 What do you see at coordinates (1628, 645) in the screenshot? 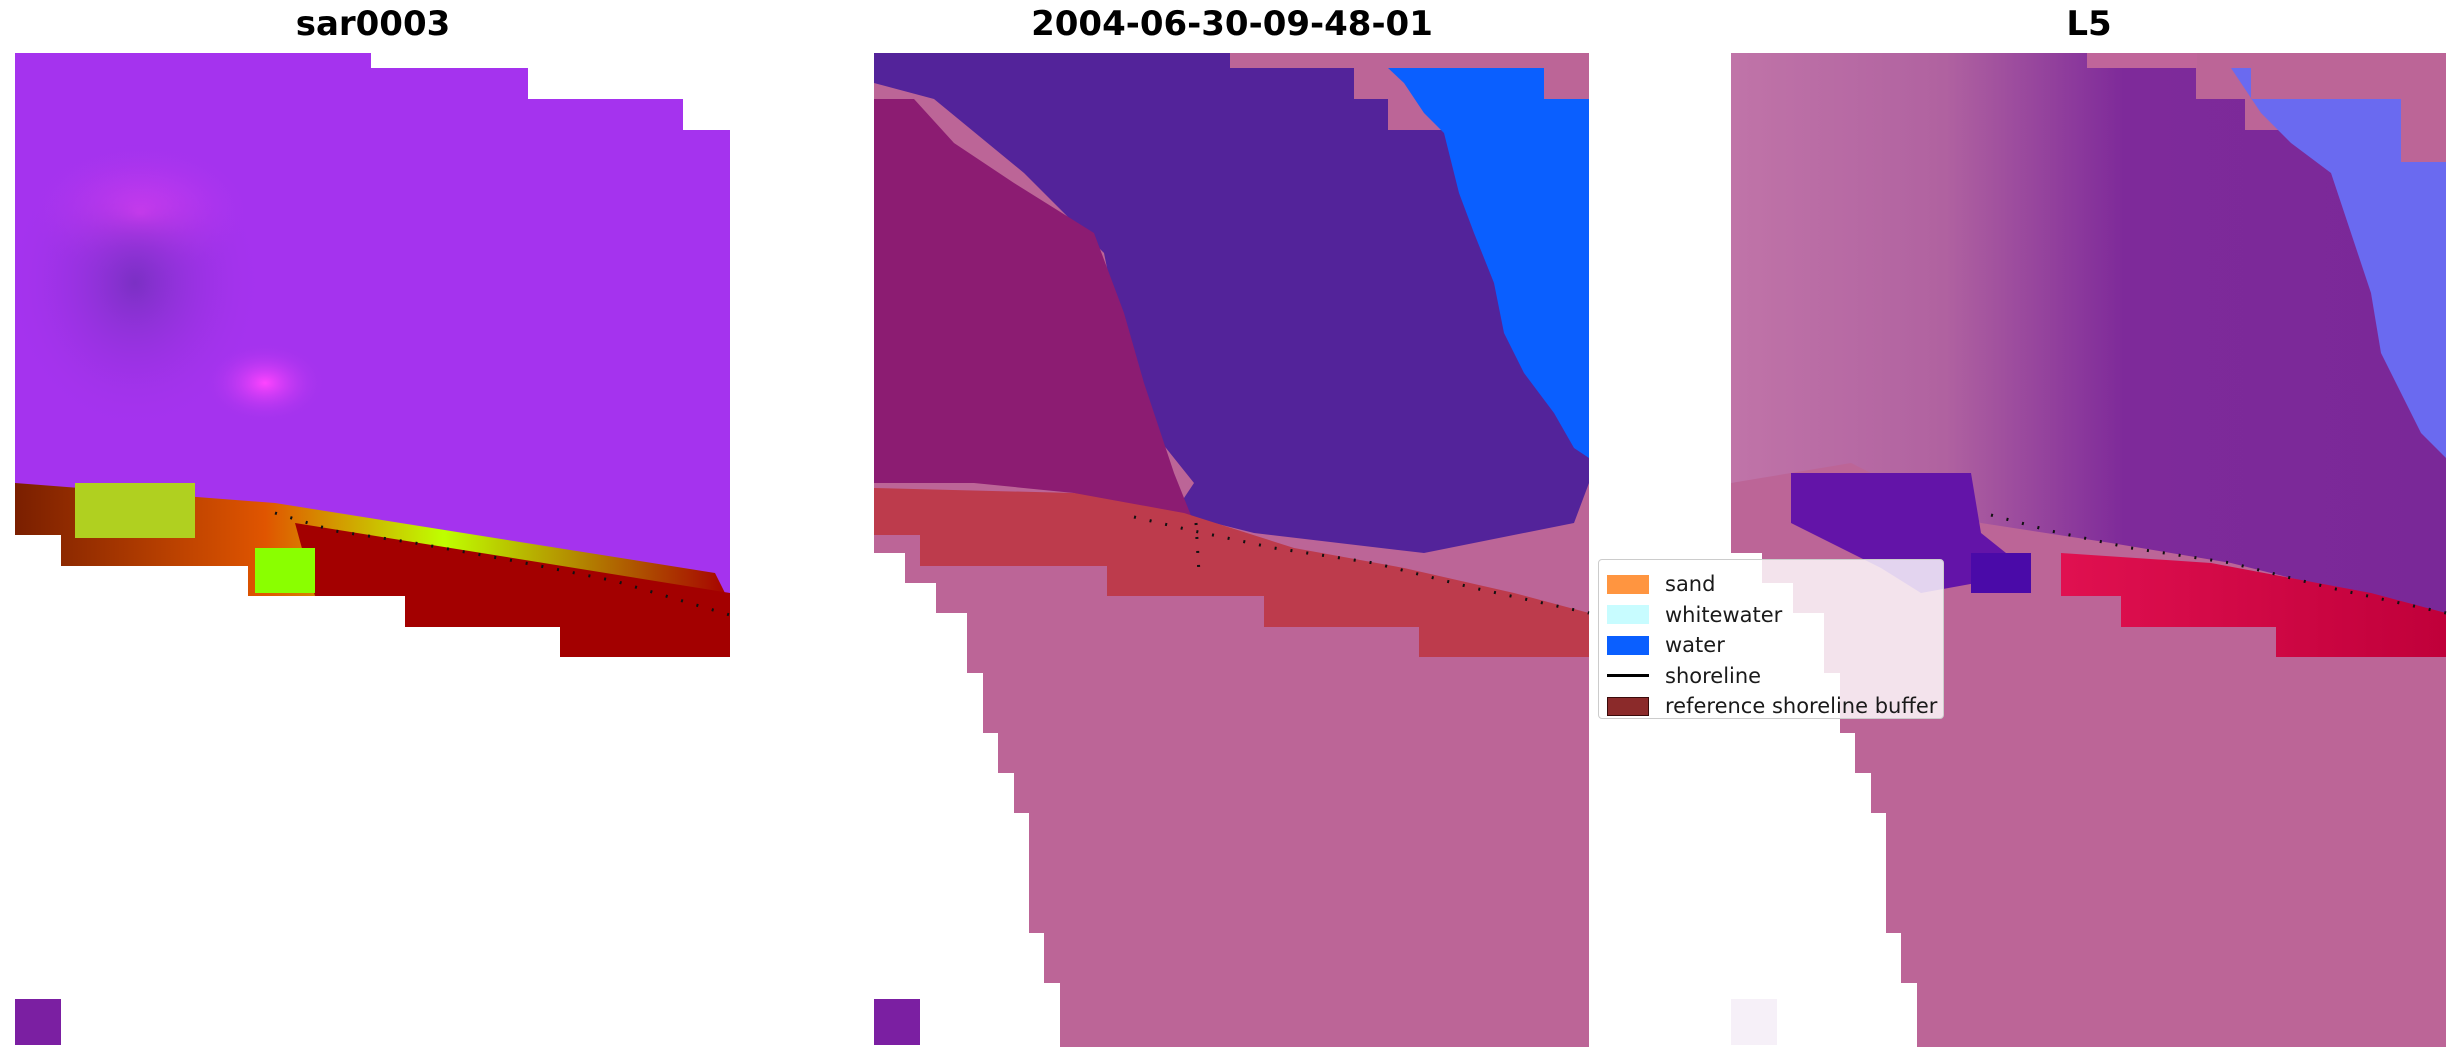
I see `legend-swatch-water` at bounding box center [1628, 645].